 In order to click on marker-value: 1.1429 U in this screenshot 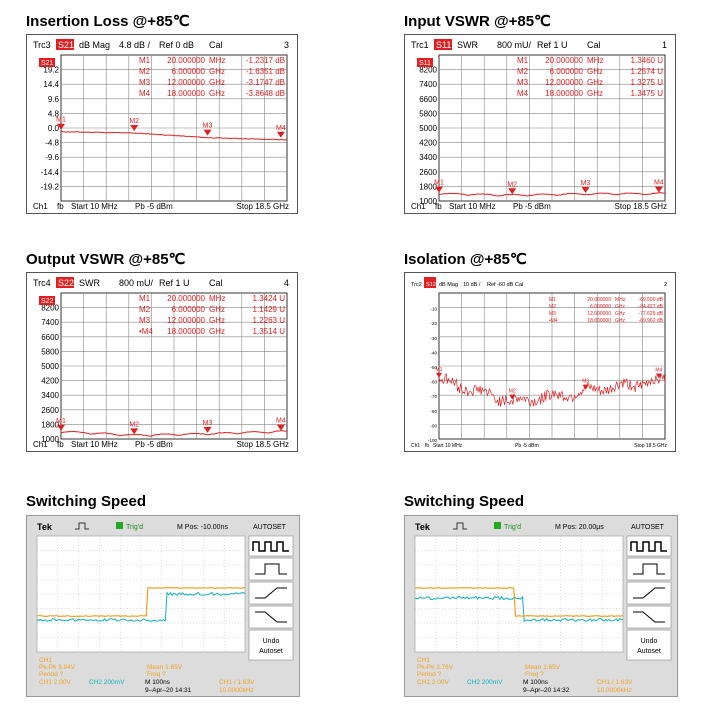, I will do `click(269, 309)`.